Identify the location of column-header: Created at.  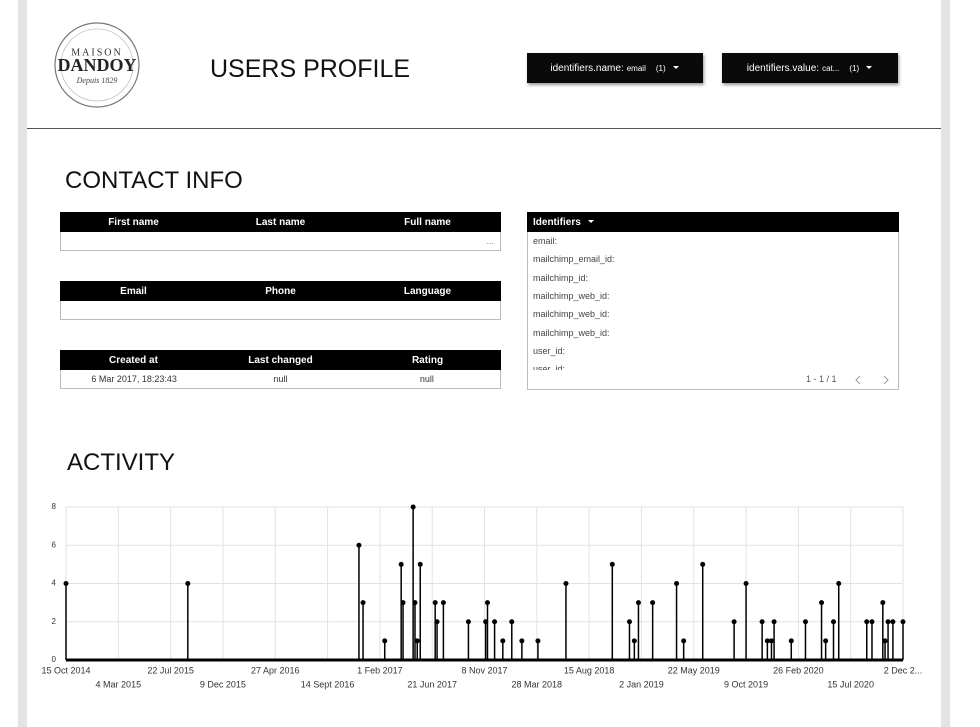
(133, 360).